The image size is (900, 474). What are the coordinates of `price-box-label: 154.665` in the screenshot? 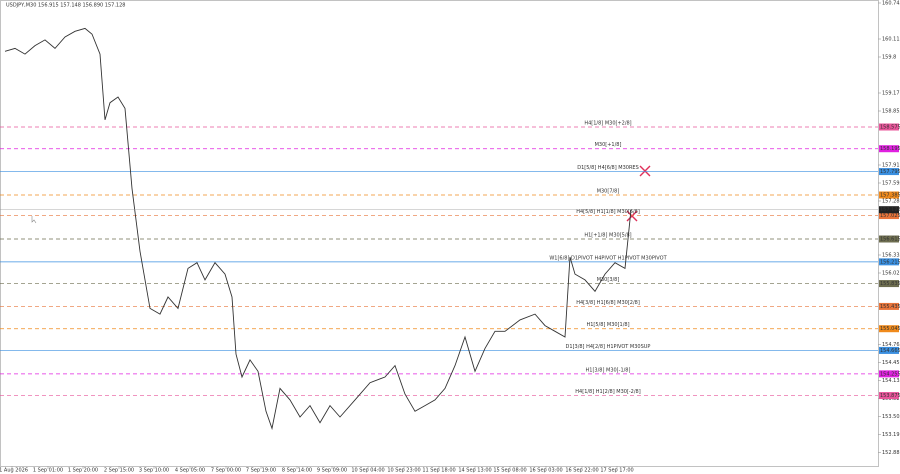 It's located at (890, 351).